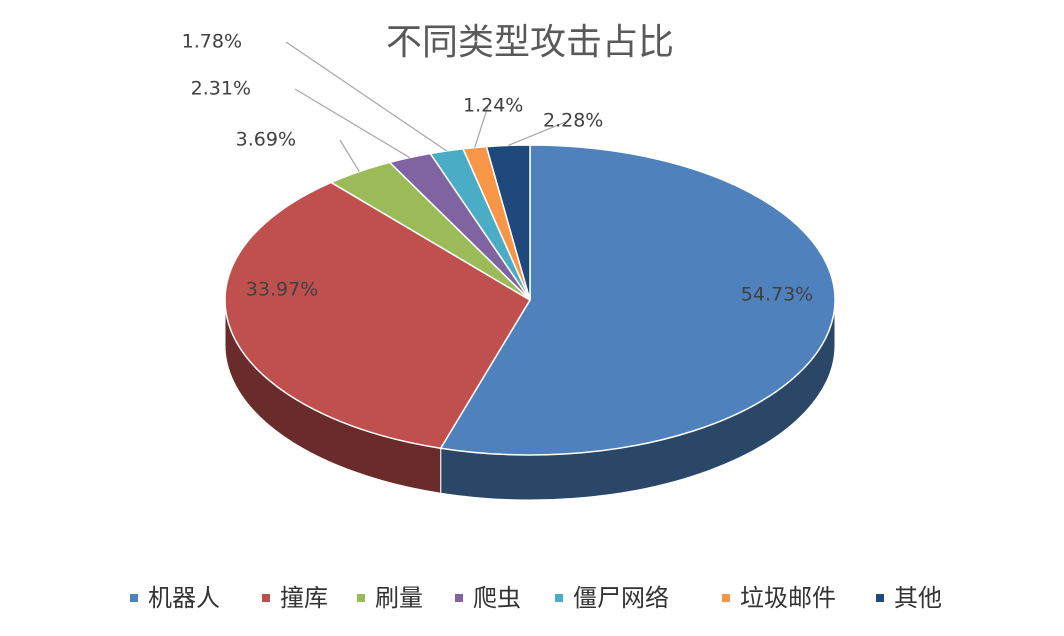 This screenshot has height=636, width=1064. I want to click on legend-label: 垃圾邮件, so click(788, 598).